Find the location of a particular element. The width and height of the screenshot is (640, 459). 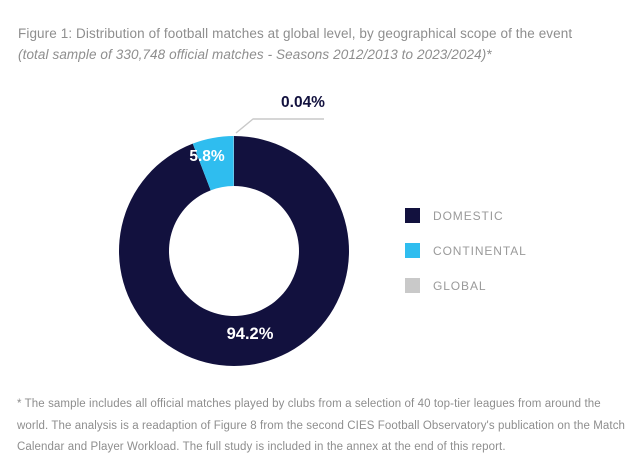

legend-swatch-domestic is located at coordinates (412, 215).